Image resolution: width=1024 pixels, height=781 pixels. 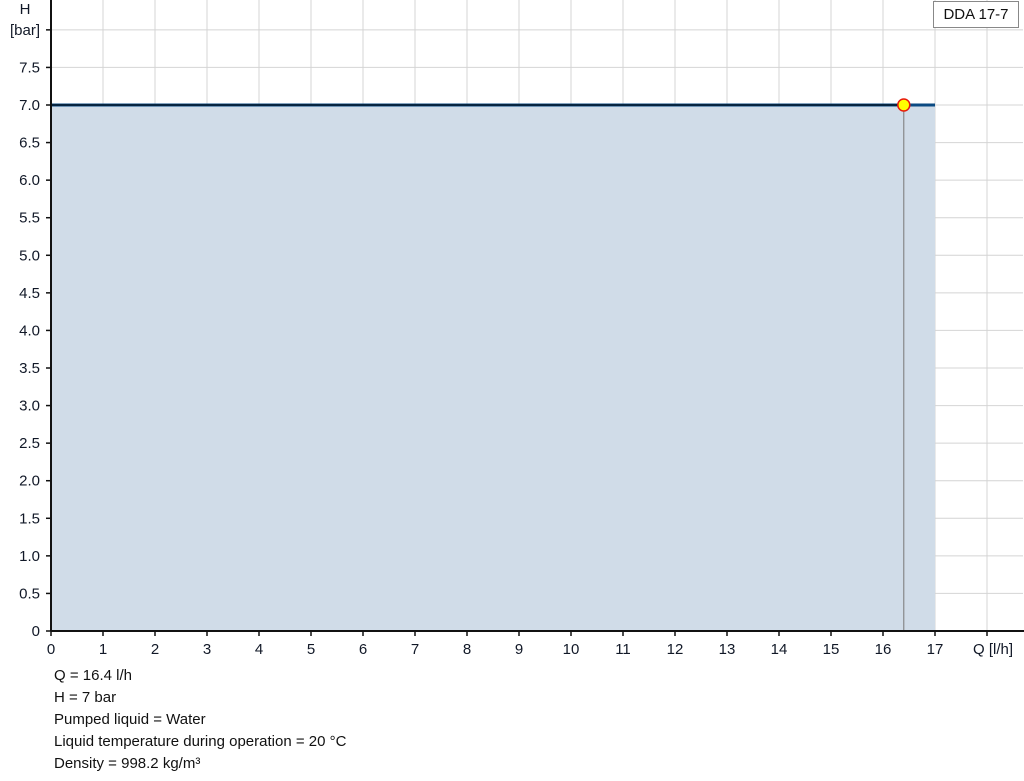 I want to click on x-tick-label: 3, so click(x=207, y=649).